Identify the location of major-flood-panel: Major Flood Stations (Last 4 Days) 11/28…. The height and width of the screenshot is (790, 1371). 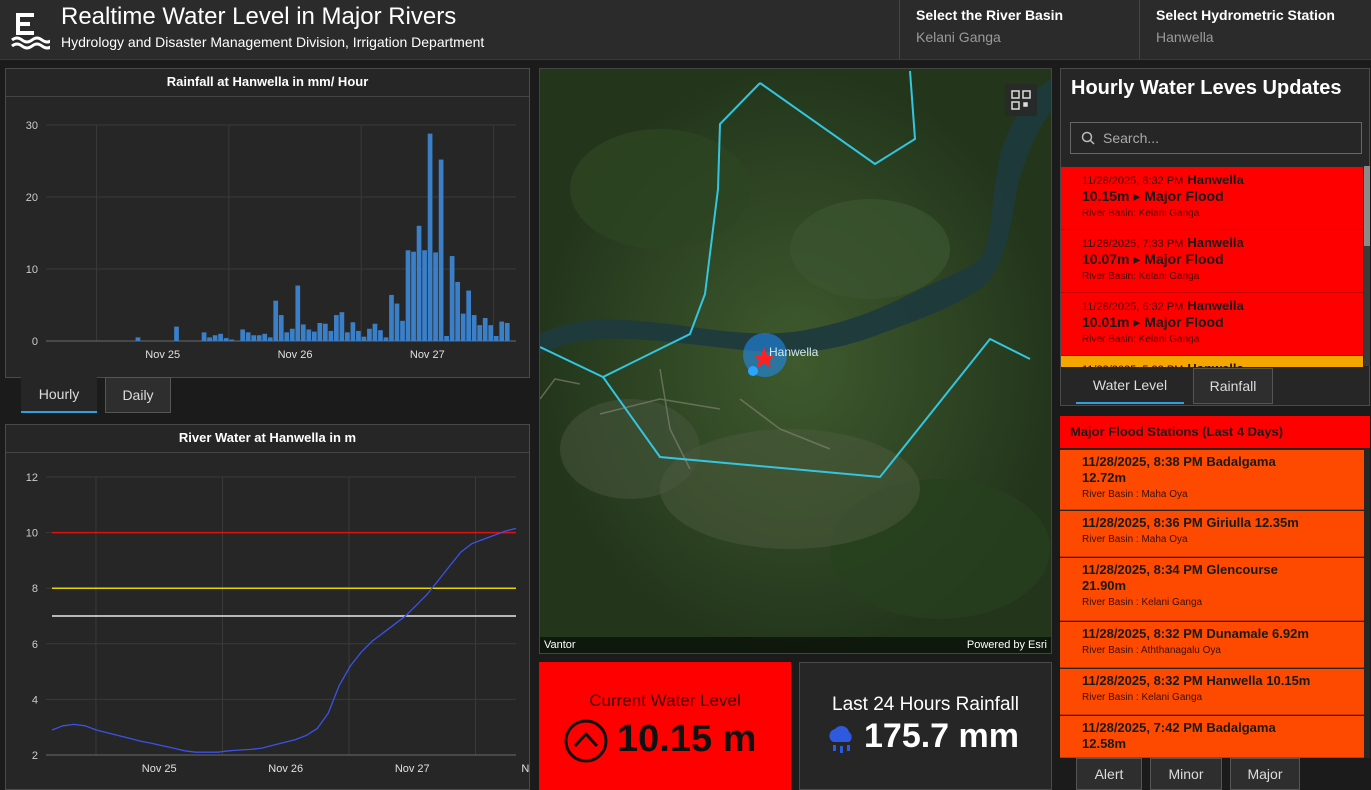
(1215, 587).